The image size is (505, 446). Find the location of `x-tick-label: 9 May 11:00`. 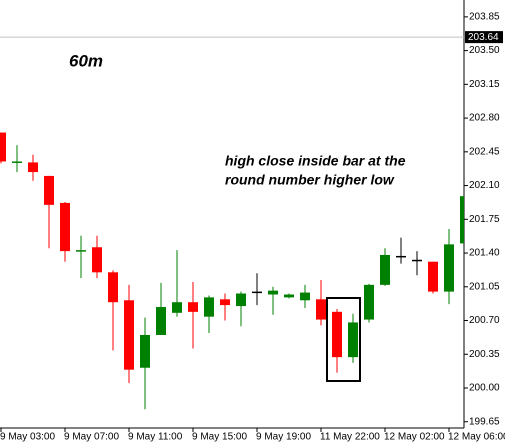

x-tick-label: 9 May 11:00 is located at coordinates (155, 437).